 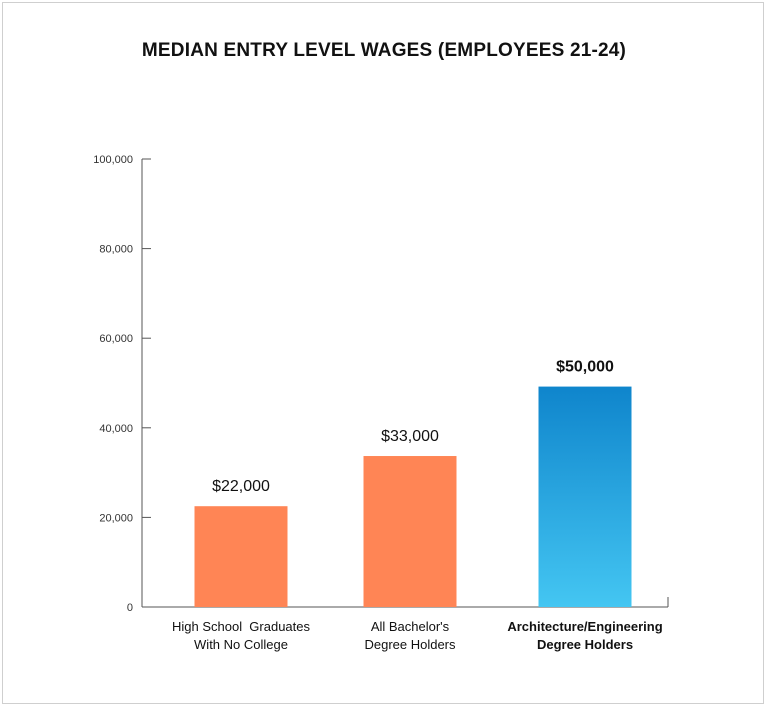 What do you see at coordinates (241, 644) in the screenshot?
I see `x-category-label: With No College` at bounding box center [241, 644].